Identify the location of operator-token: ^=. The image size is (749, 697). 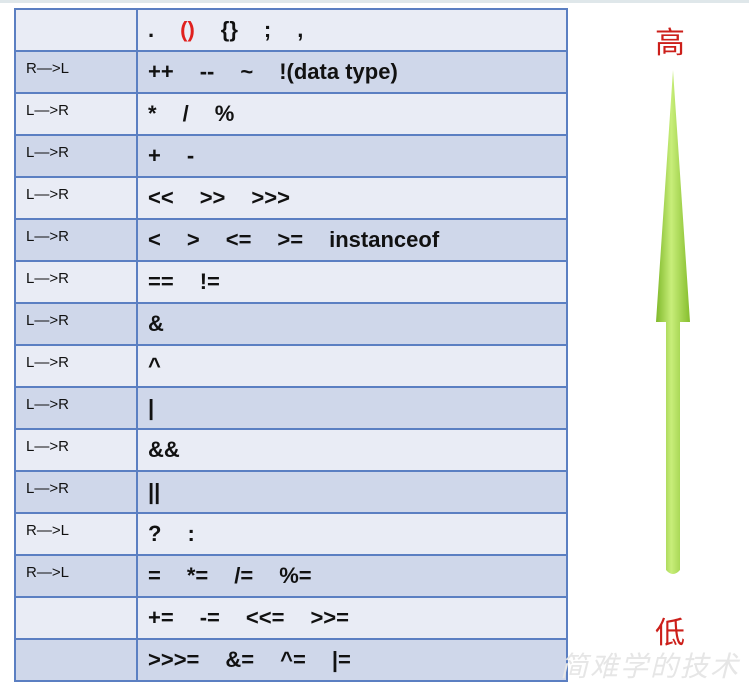
(293, 659).